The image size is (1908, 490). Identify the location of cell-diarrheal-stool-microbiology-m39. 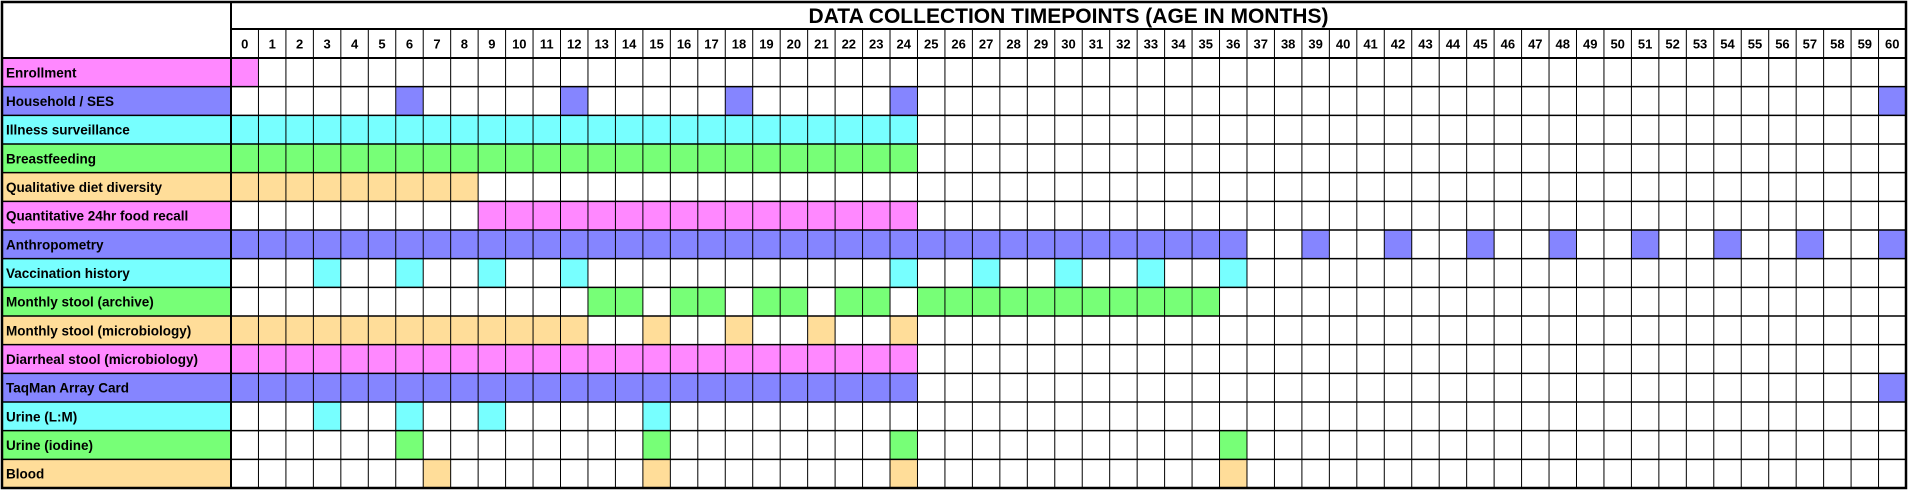
(1315, 359).